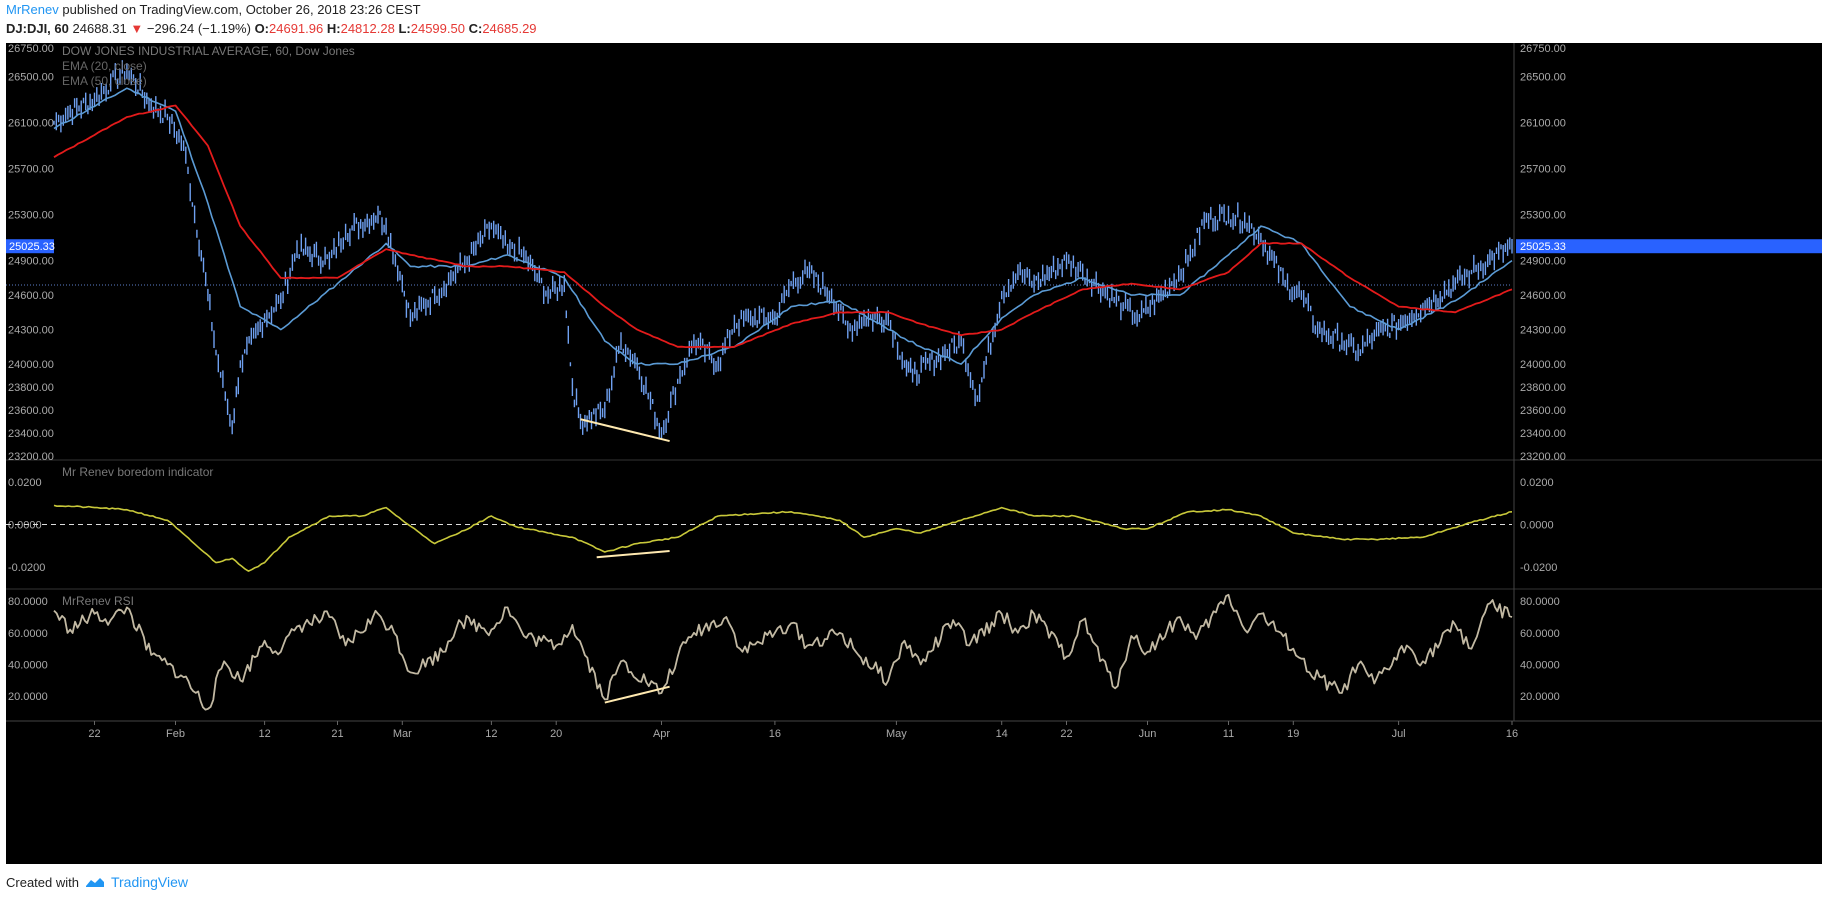 Image resolution: width=1828 pixels, height=900 pixels. Describe the element at coordinates (262, 28) in the screenshot. I see `open-label: O:` at that location.